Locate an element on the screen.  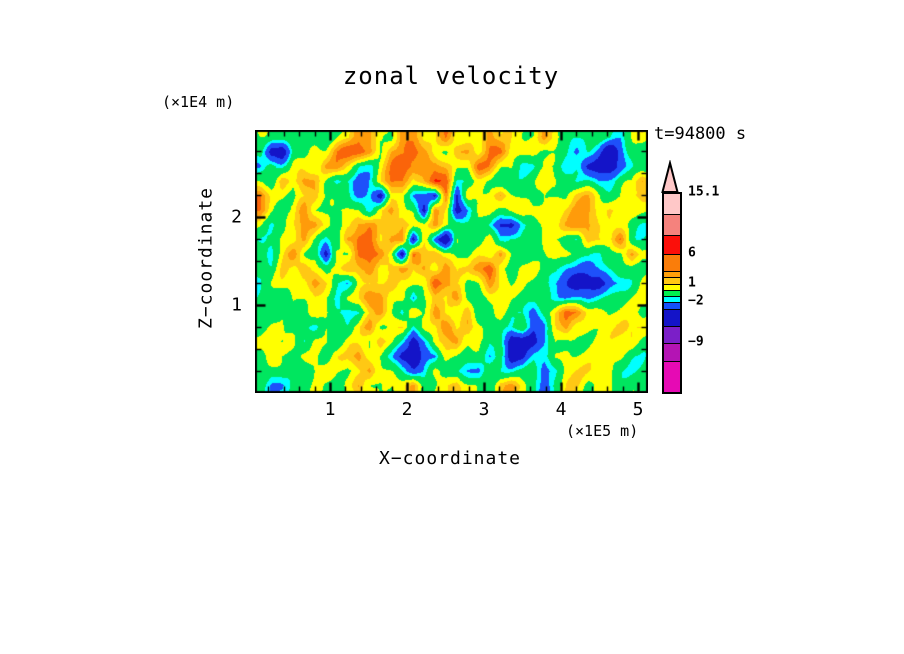
x-tick-label-4: 4 is located at coordinates (561, 409).